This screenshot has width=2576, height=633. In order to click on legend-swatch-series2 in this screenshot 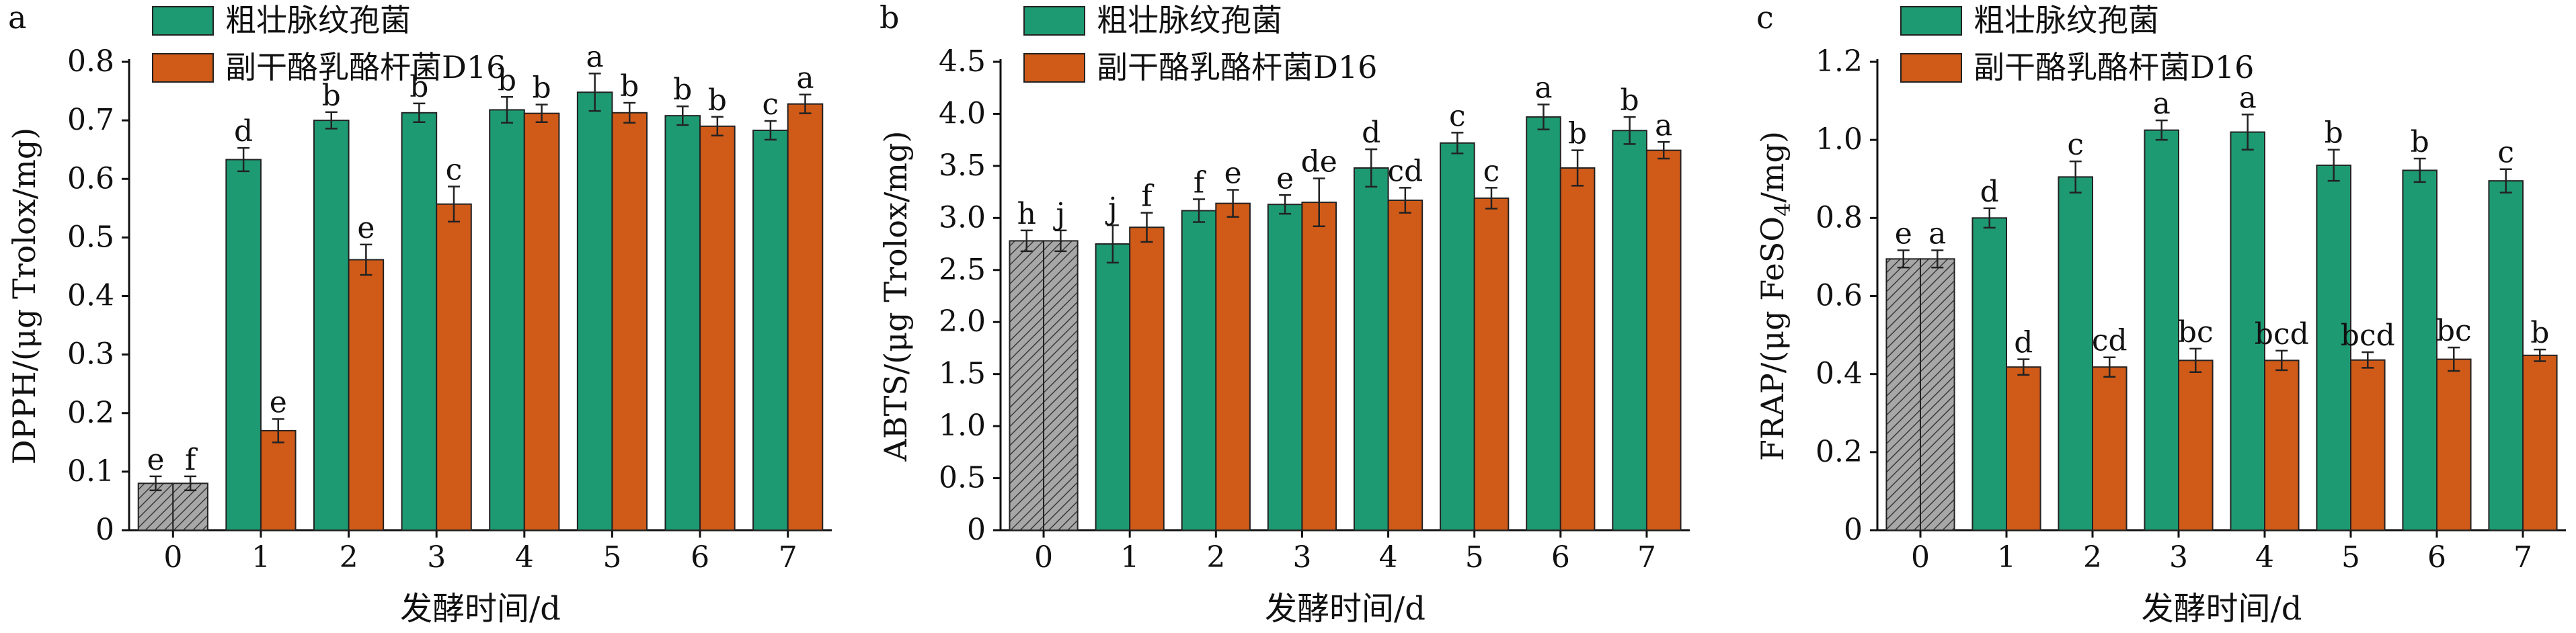, I will do `click(1054, 68)`.